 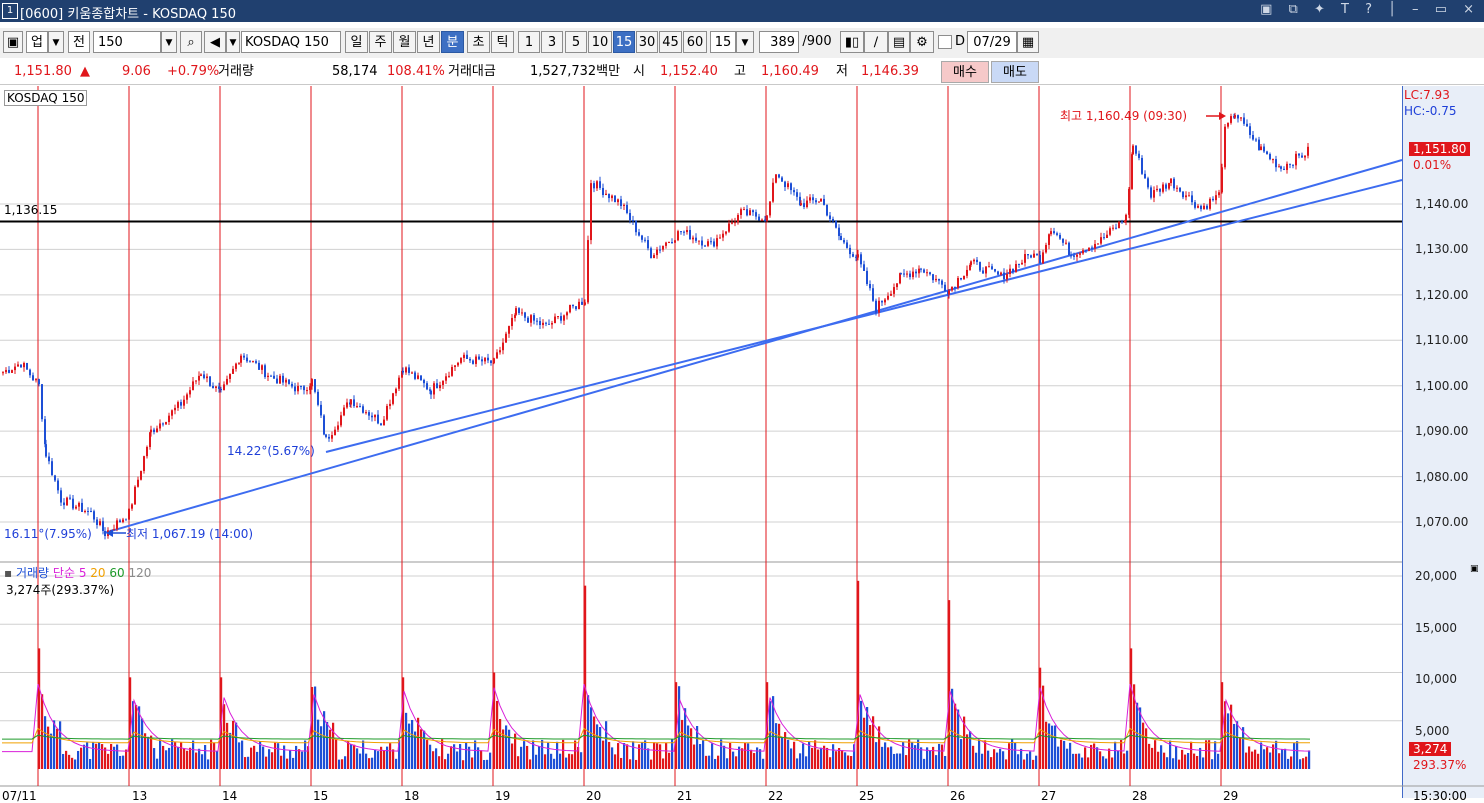 What do you see at coordinates (529, 42) in the screenshot?
I see `minute-button: 1` at bounding box center [529, 42].